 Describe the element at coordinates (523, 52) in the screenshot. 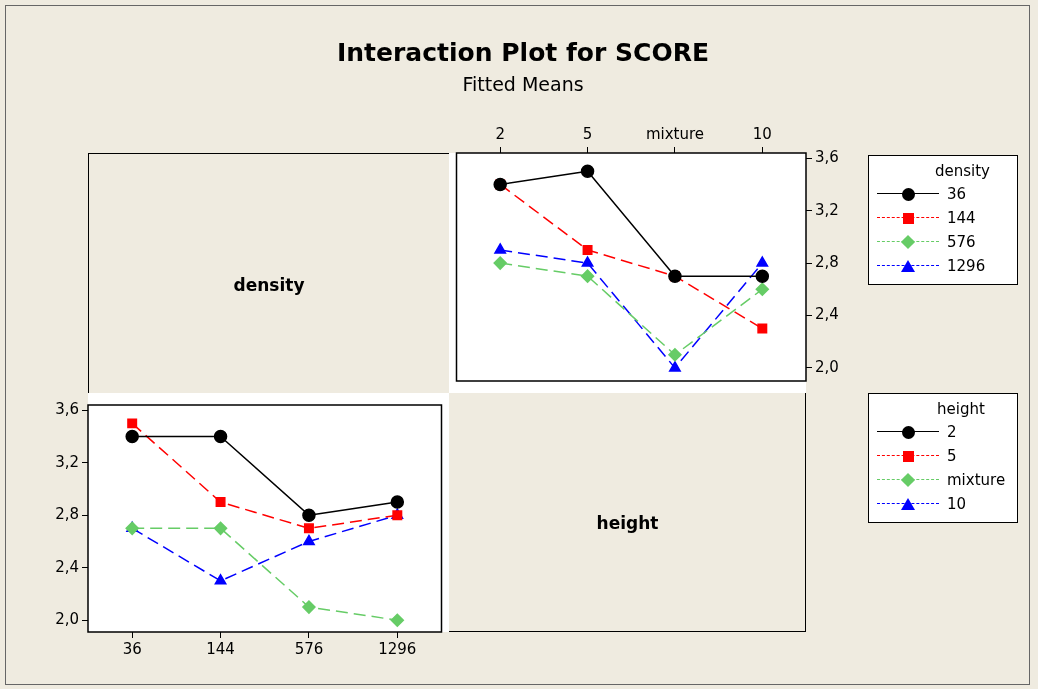

I see `chart-title: Interaction Plot for SCORE` at that location.